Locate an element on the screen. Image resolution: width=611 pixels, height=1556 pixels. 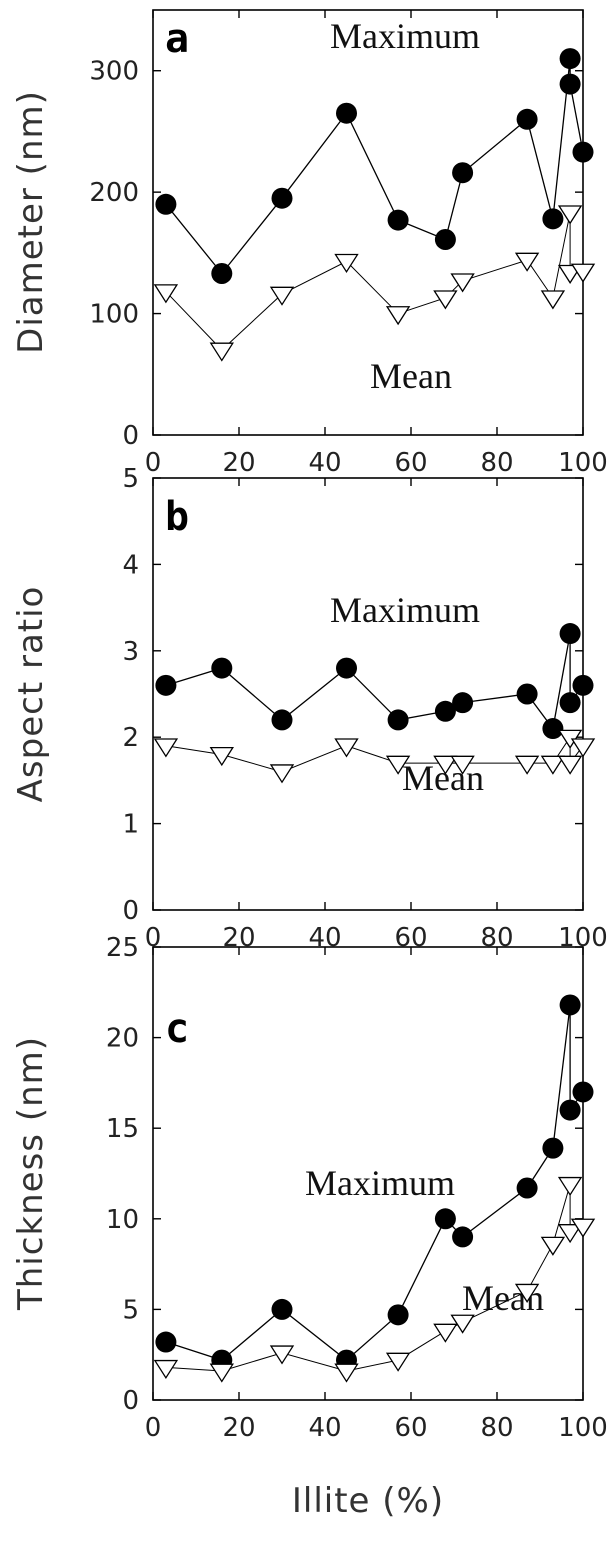
x-axis-label: Illite (%) is located at coordinates (368, 1501).